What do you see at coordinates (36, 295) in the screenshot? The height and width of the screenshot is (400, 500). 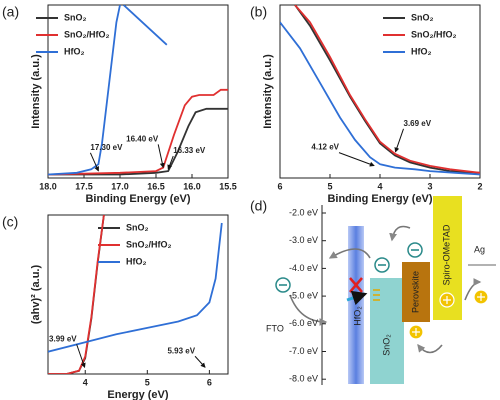 I see `y-axis-label: (ahv)² (a.u.)` at bounding box center [36, 295].